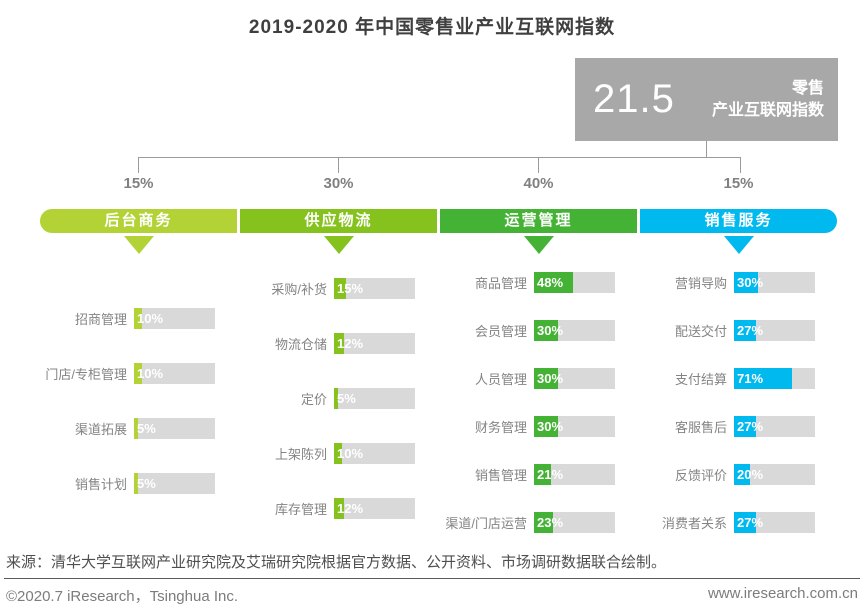 The image size is (864, 614). I want to click on metric-bar: 20%, so click(774, 474).